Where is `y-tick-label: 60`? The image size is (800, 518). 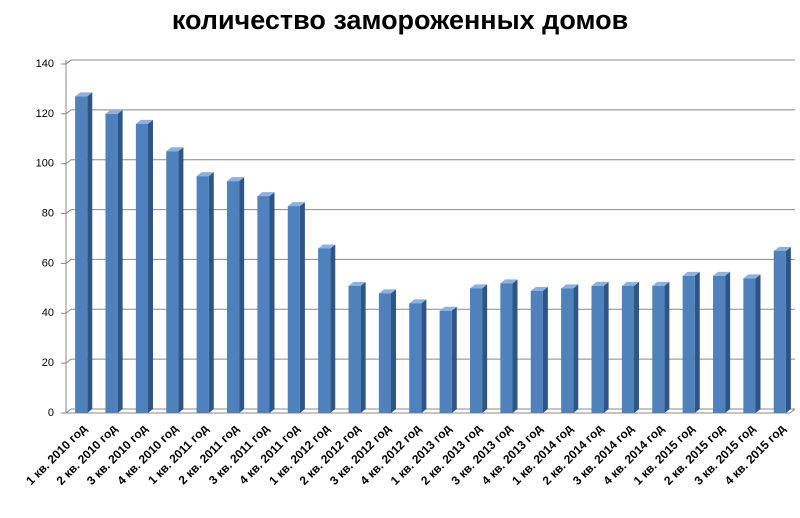
y-tick-label: 60 is located at coordinates (48, 263).